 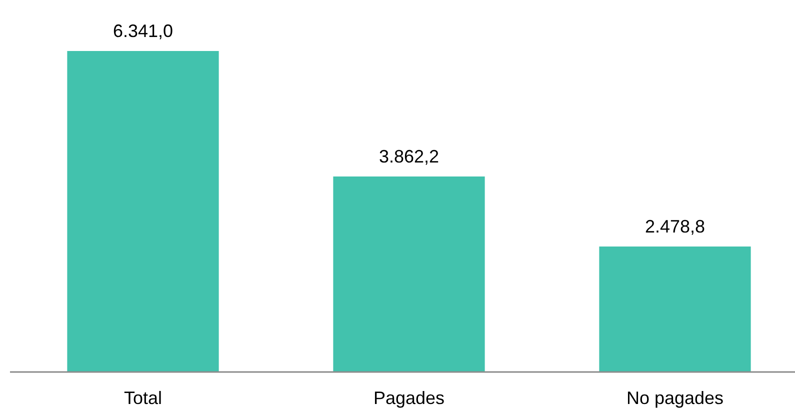 I want to click on data-label: 6.341,0, so click(x=143, y=31).